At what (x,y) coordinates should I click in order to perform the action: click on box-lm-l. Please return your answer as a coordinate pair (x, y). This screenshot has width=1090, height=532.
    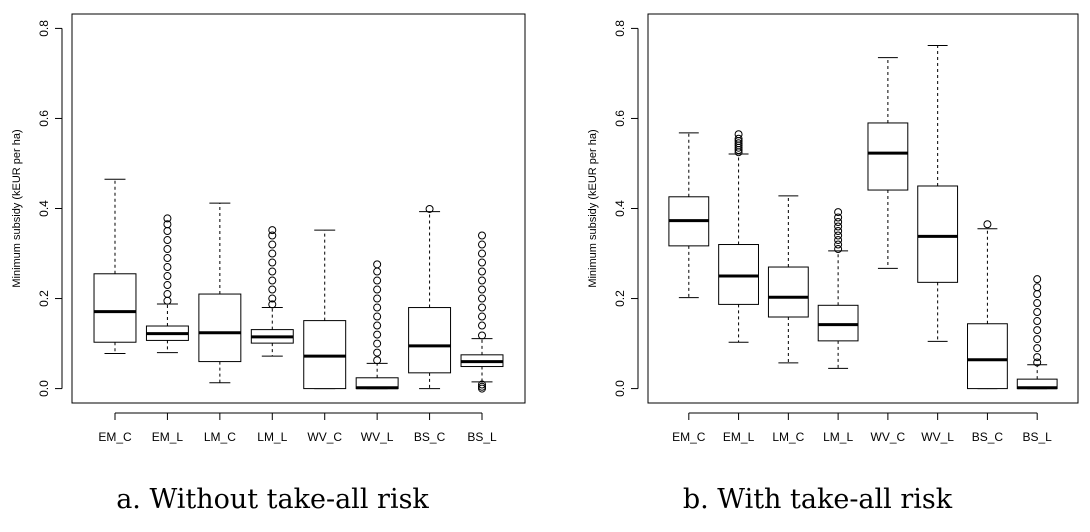
    Looking at the image, I should click on (272, 291).